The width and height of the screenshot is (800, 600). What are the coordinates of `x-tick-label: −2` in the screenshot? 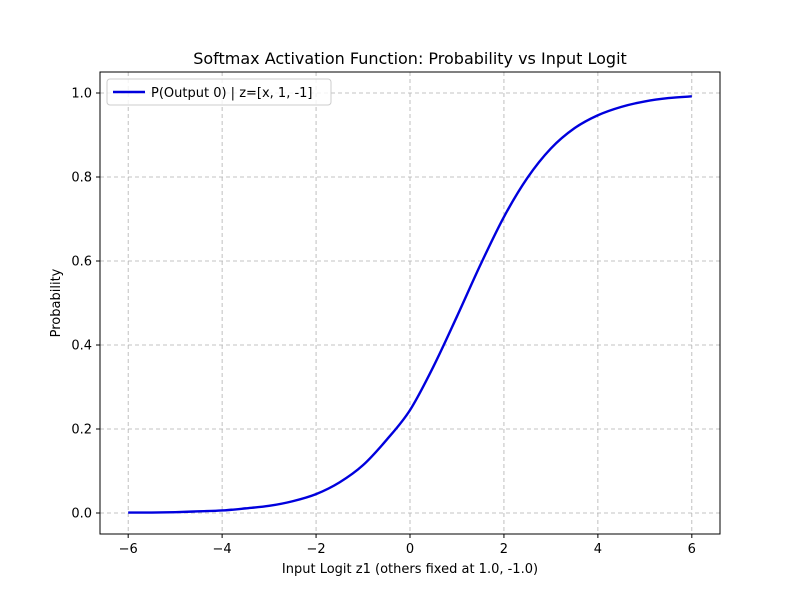 It's located at (315, 549).